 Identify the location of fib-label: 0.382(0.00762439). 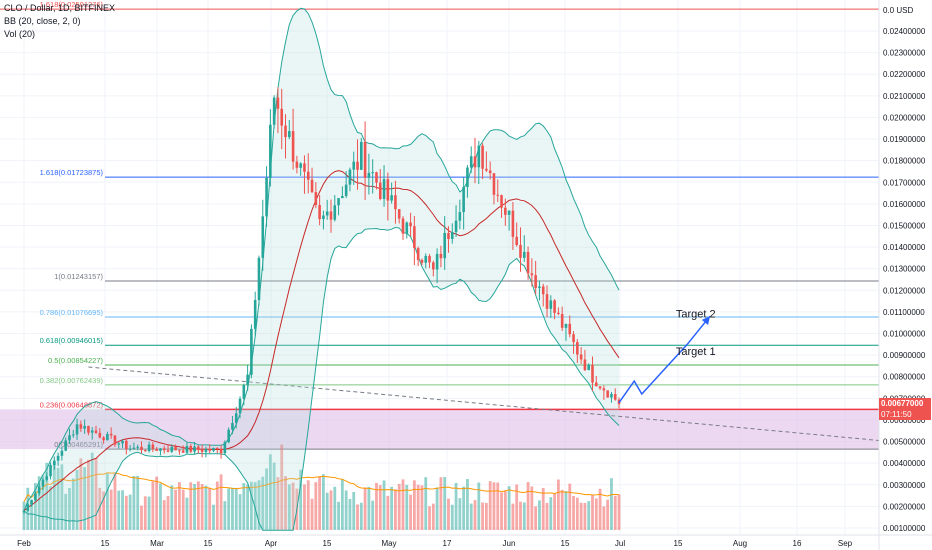
(72, 380).